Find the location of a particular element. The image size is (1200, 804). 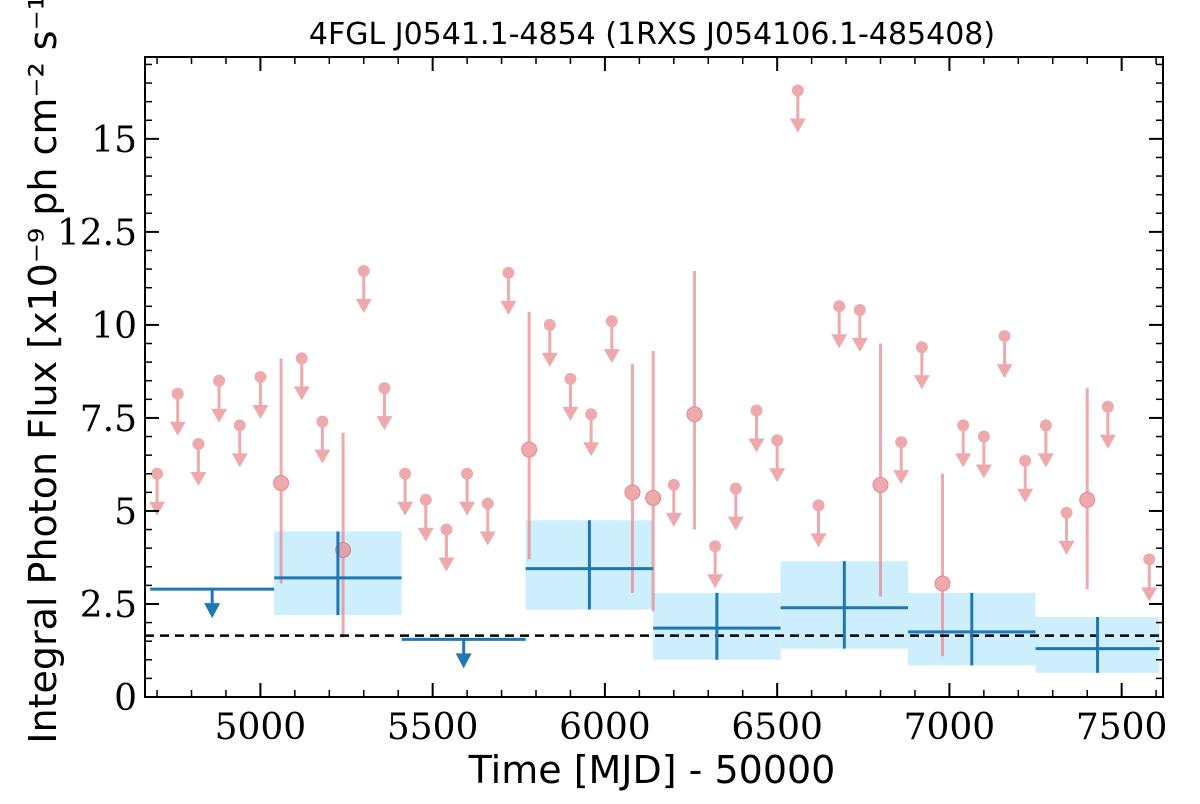

y-tick-label: 2.5 is located at coordinates (108, 605).